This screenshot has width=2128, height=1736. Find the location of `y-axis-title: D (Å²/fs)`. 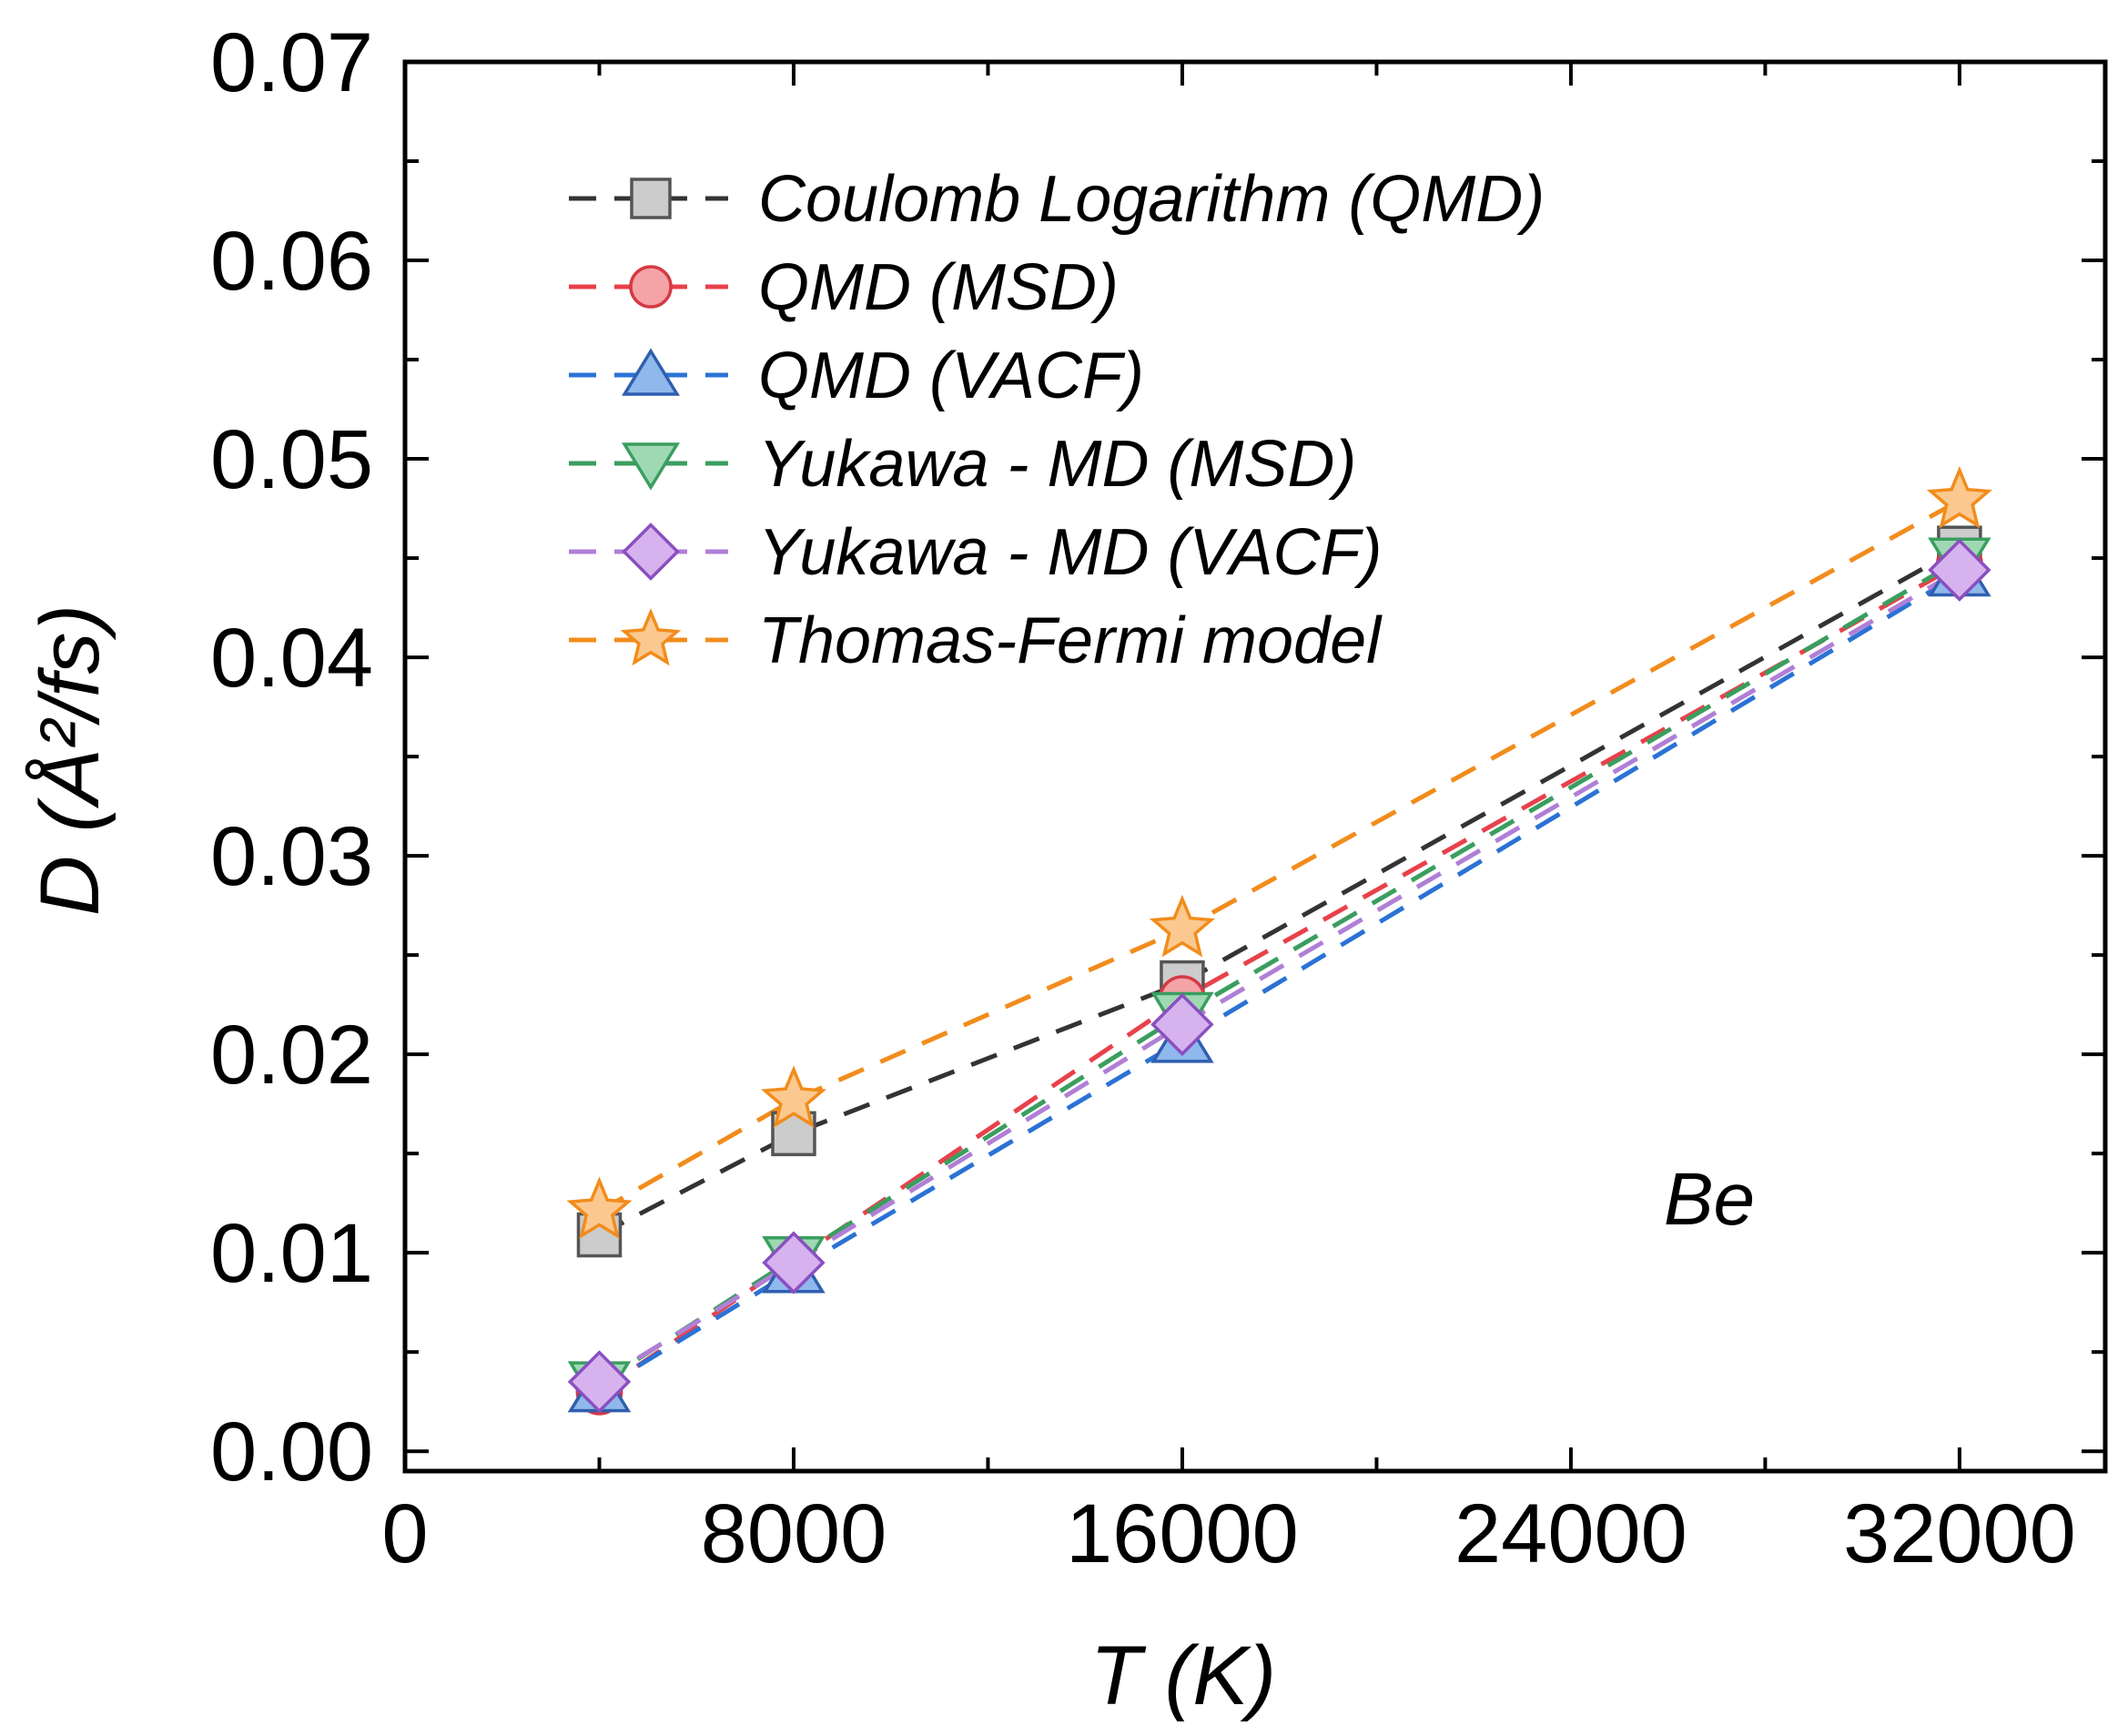

y-axis-title: D (Å²/fs) is located at coordinates (70, 760).